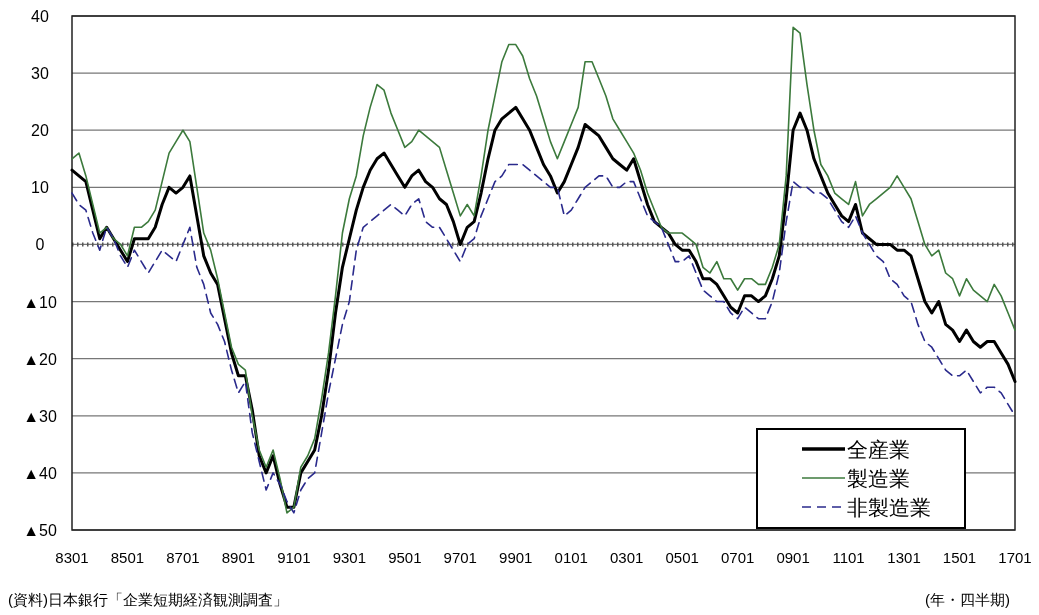 This screenshot has width=1039, height=615. I want to click on y-tick-label: 0, so click(40, 245).